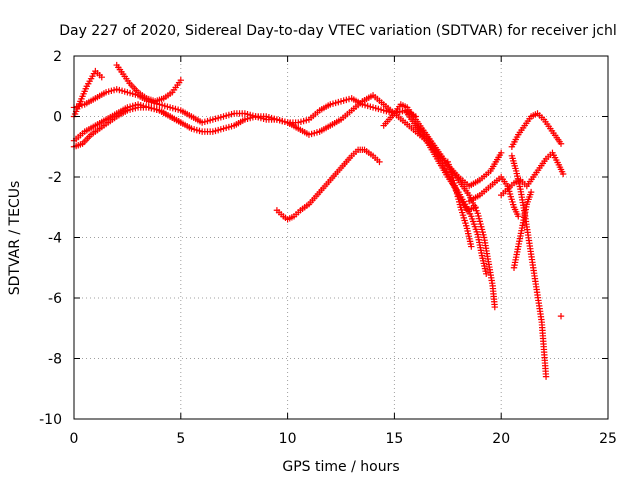  I want to click on y-tick-label: -8, so click(55, 360).